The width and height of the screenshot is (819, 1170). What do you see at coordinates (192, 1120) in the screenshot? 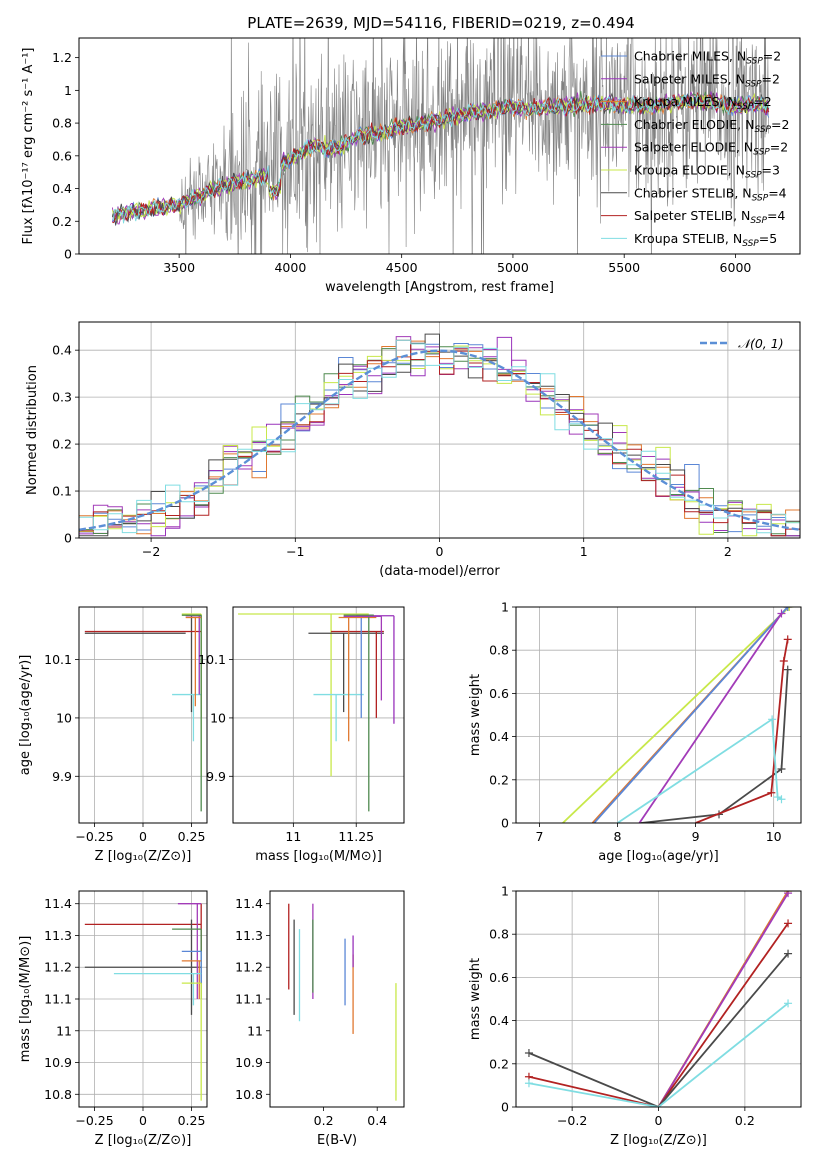
I see `x-tick-label: 0.25` at bounding box center [192, 1120].